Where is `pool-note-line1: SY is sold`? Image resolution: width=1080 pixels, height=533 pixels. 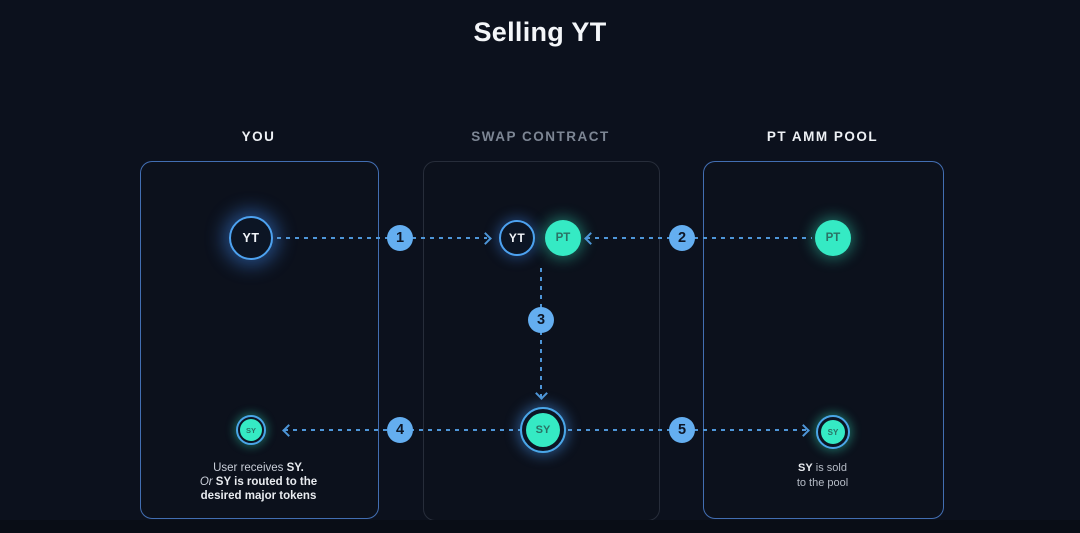 pool-note-line1: SY is sold is located at coordinates (822, 468).